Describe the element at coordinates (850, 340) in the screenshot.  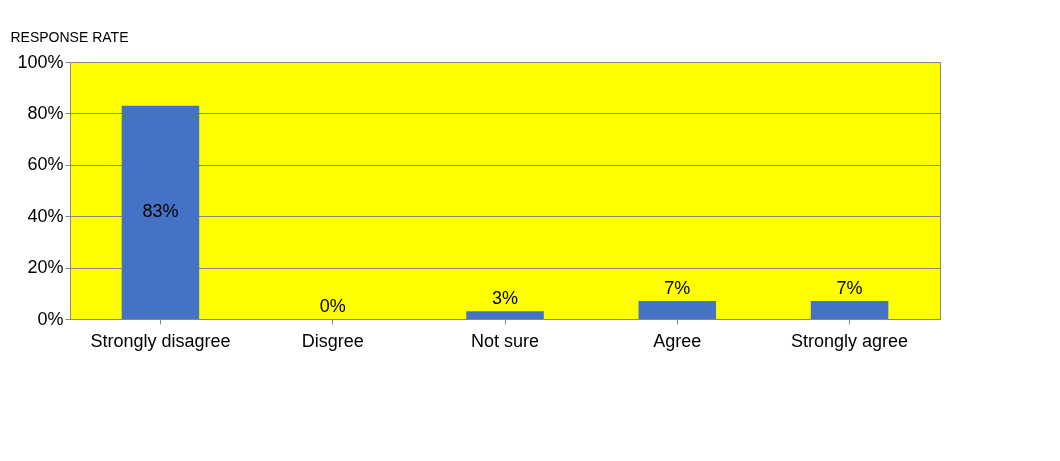
I see `x-tick-label: Strongly agree` at that location.